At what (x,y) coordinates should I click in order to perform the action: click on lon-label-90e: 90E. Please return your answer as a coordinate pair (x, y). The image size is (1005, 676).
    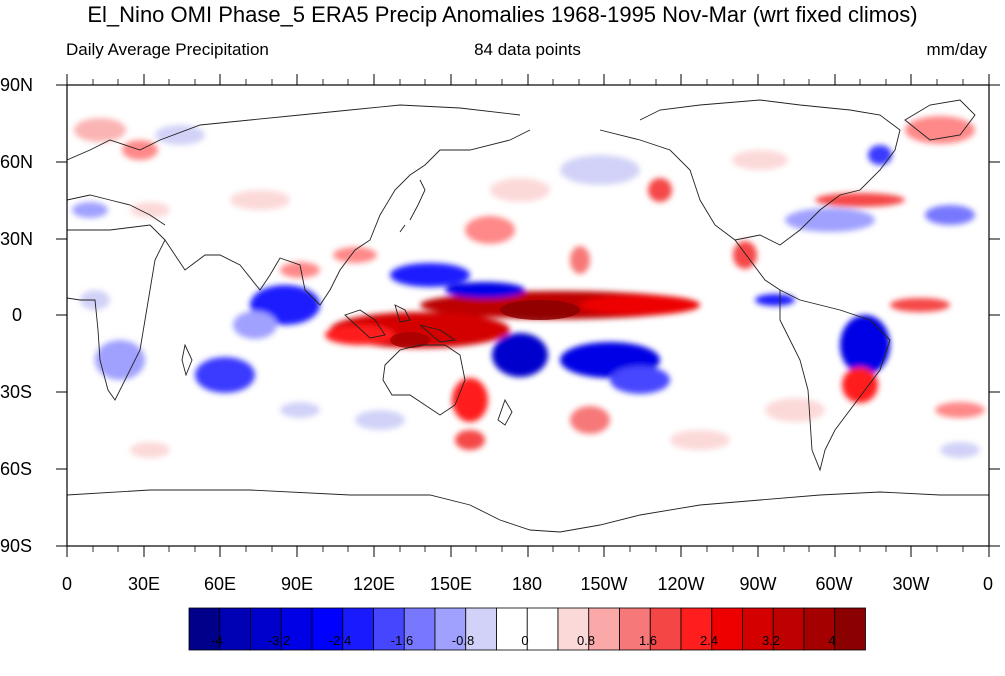
    Looking at the image, I should click on (297, 584).